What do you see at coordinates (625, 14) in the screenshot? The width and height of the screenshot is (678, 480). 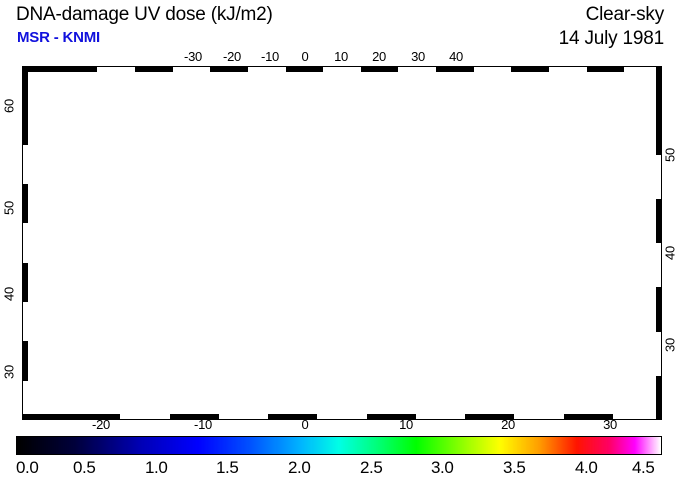 I see `sky-condition-label: Clear-sky` at bounding box center [625, 14].